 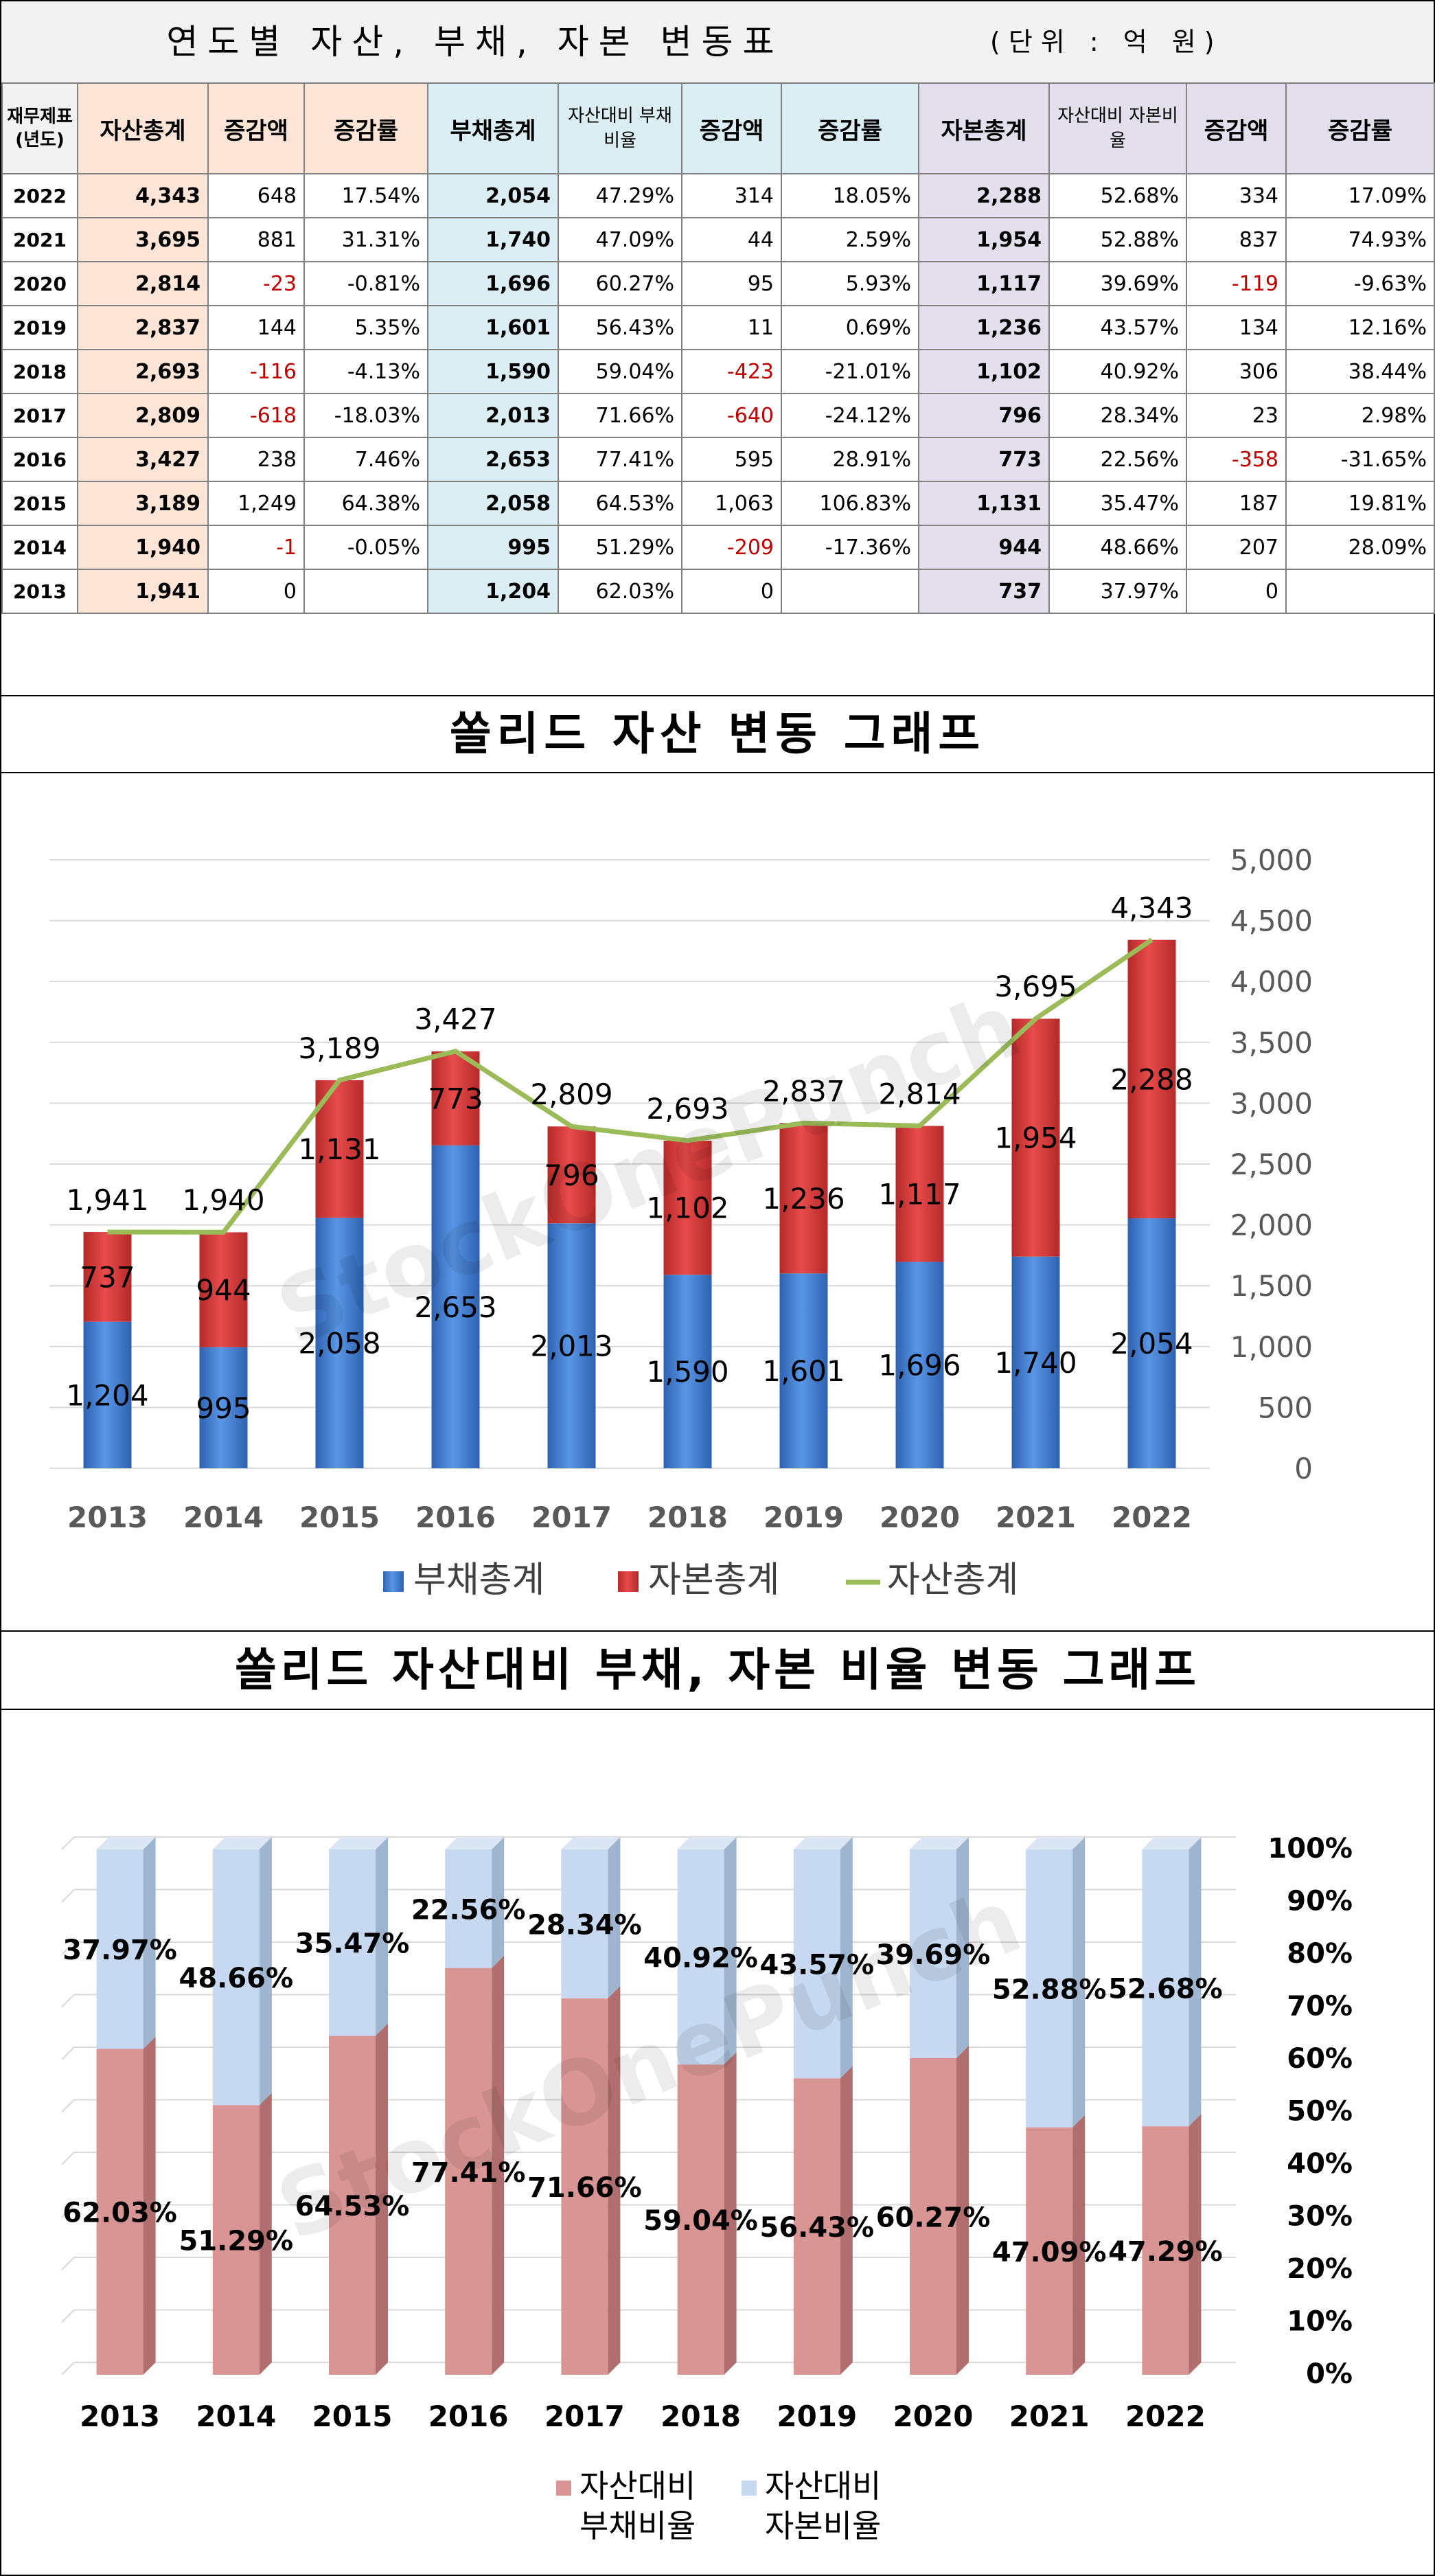 What do you see at coordinates (850, 283) in the screenshot?
I see `table-cell-d-rate: 5.93%` at bounding box center [850, 283].